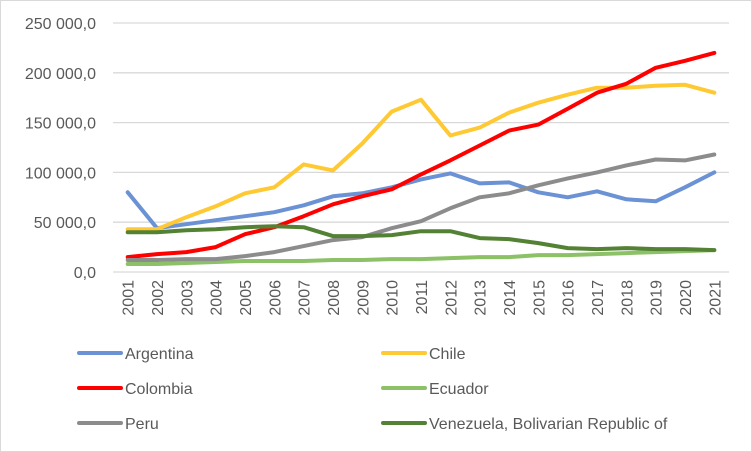  I want to click on x-tick-label: 2001, so click(129, 298).